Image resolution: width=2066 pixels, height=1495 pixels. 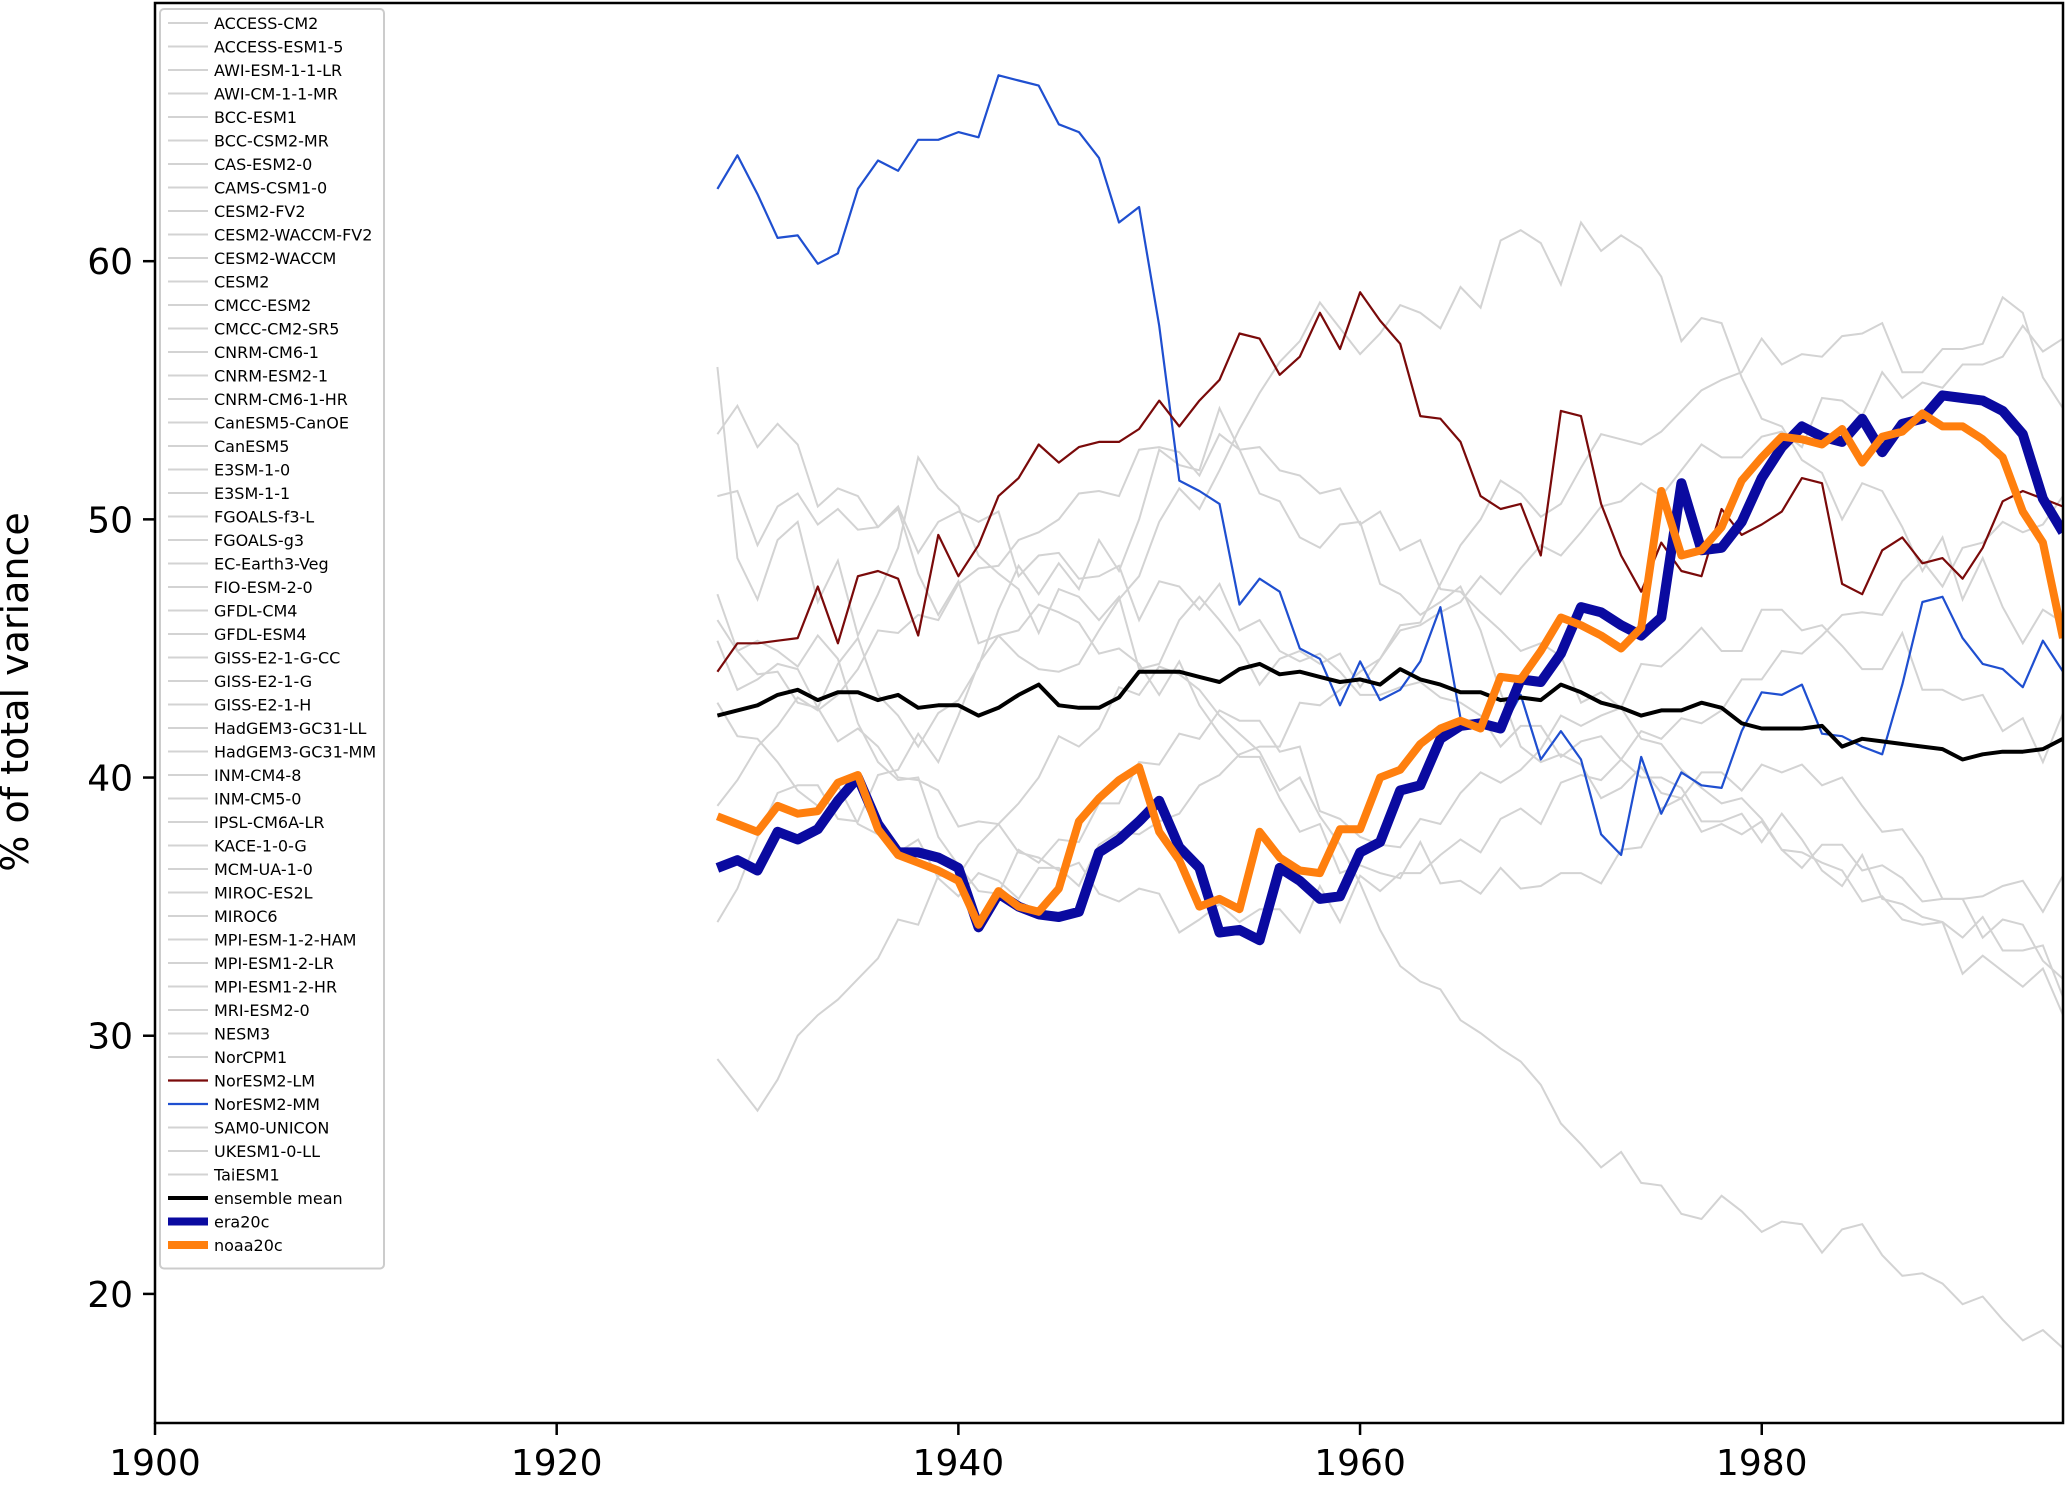 I want to click on legend-entry: MIROC-ES2L, so click(x=263, y=893).